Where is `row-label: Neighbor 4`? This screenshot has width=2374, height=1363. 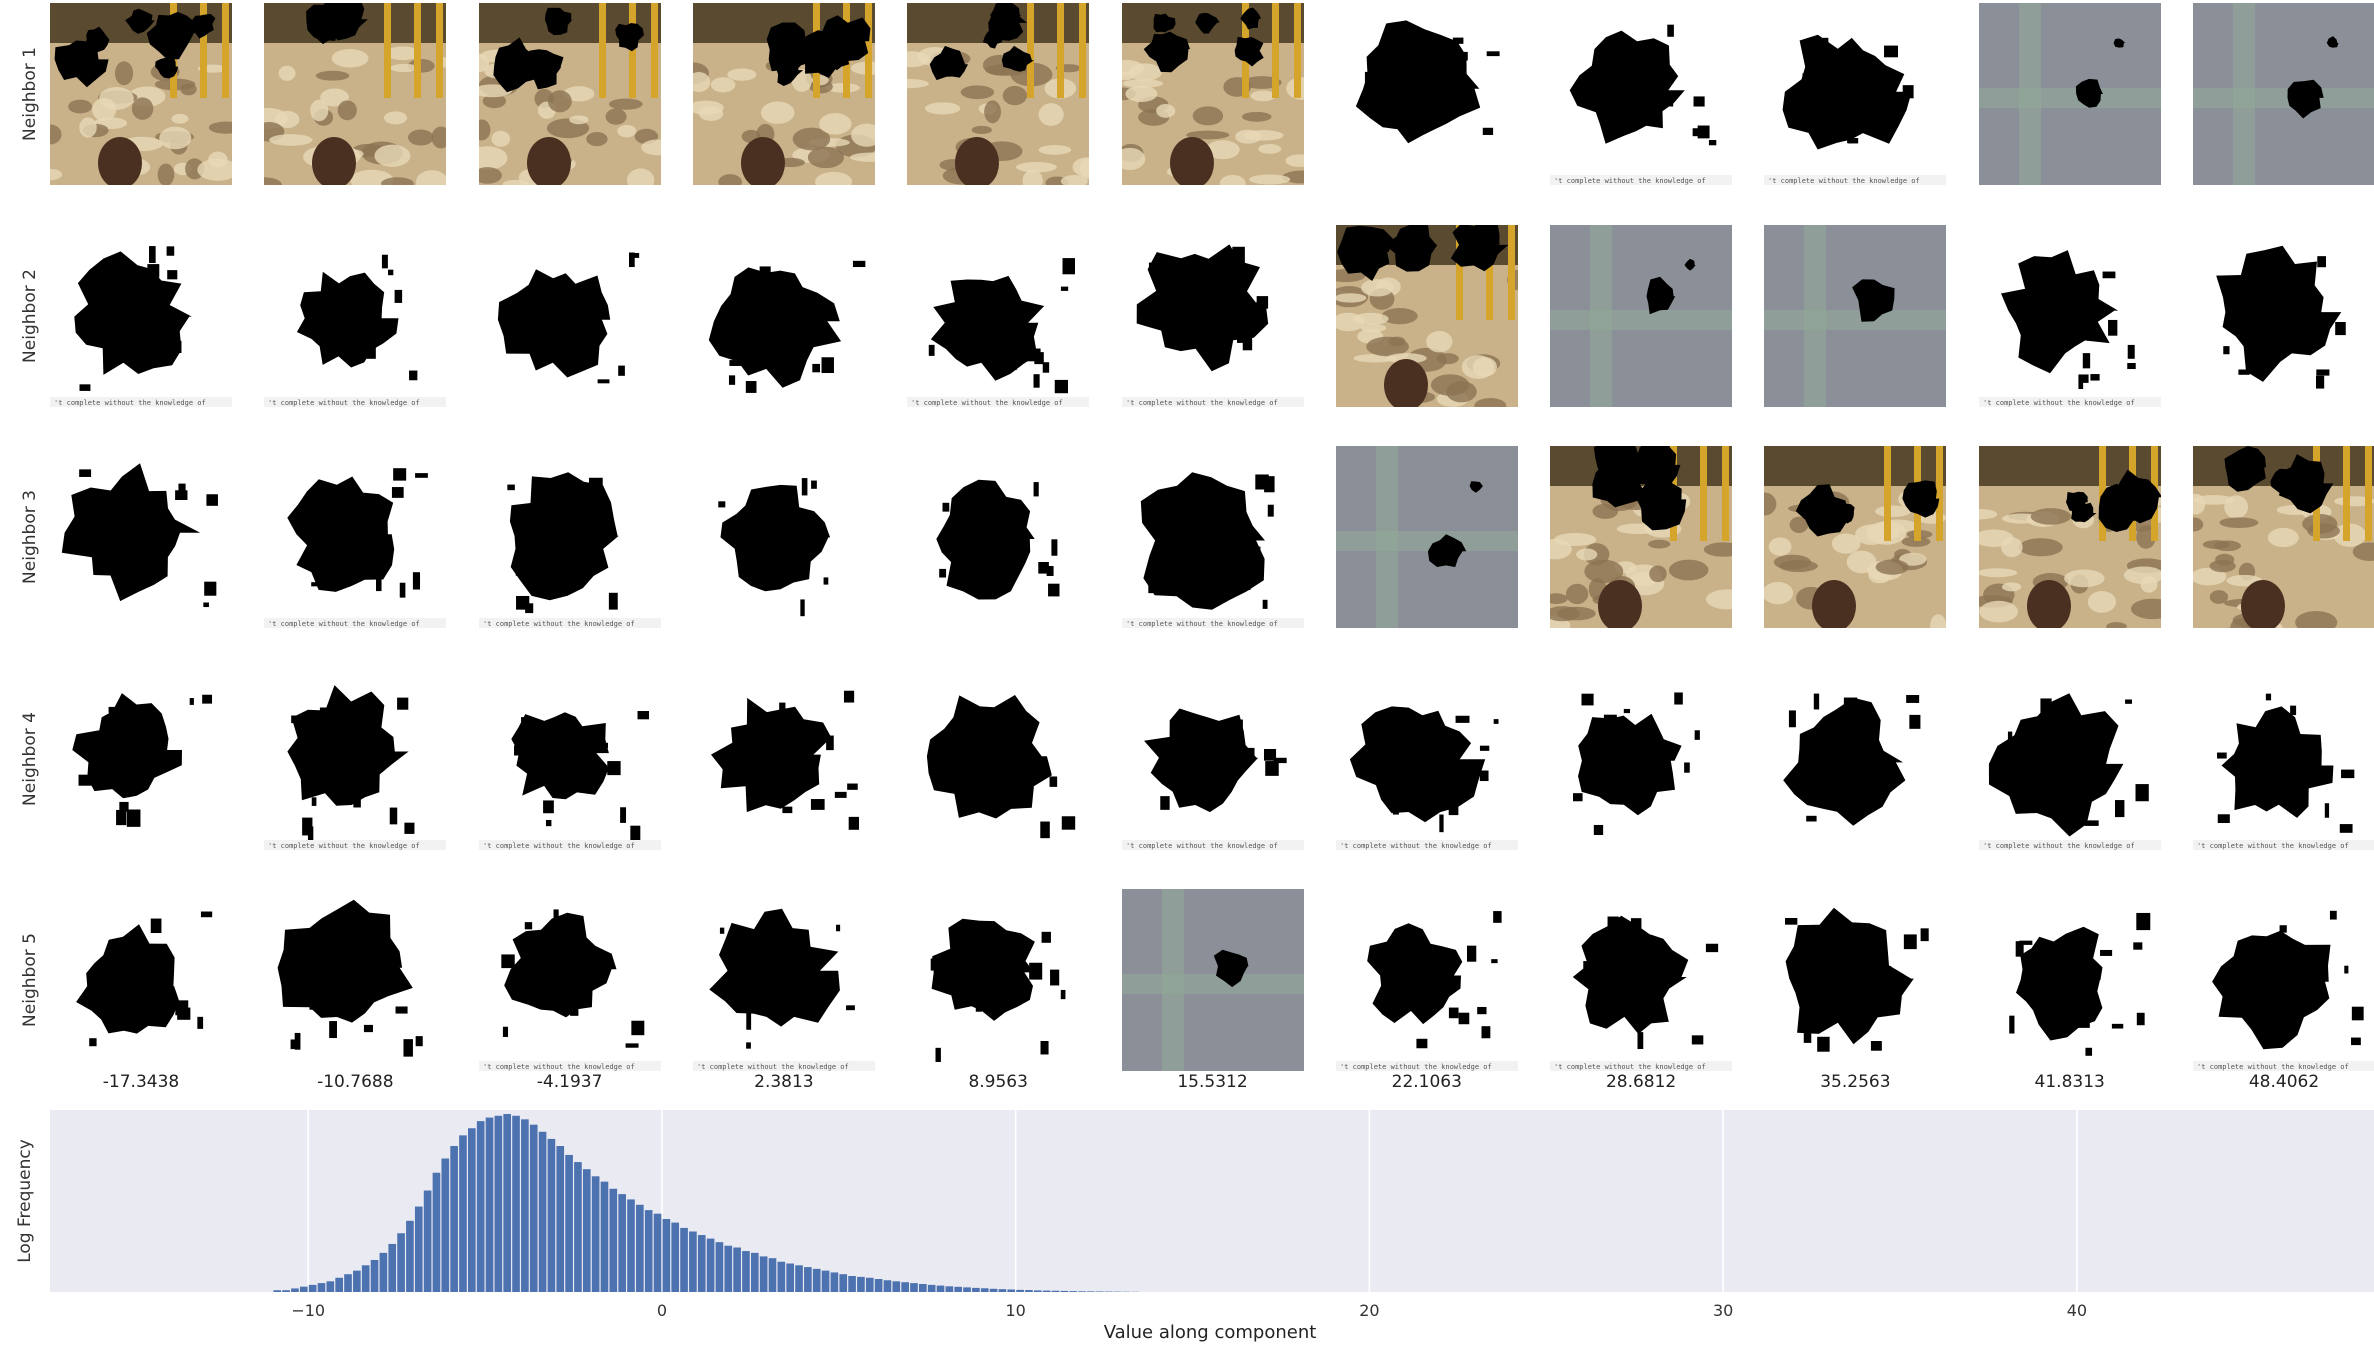 row-label: Neighbor 4 is located at coordinates (30, 759).